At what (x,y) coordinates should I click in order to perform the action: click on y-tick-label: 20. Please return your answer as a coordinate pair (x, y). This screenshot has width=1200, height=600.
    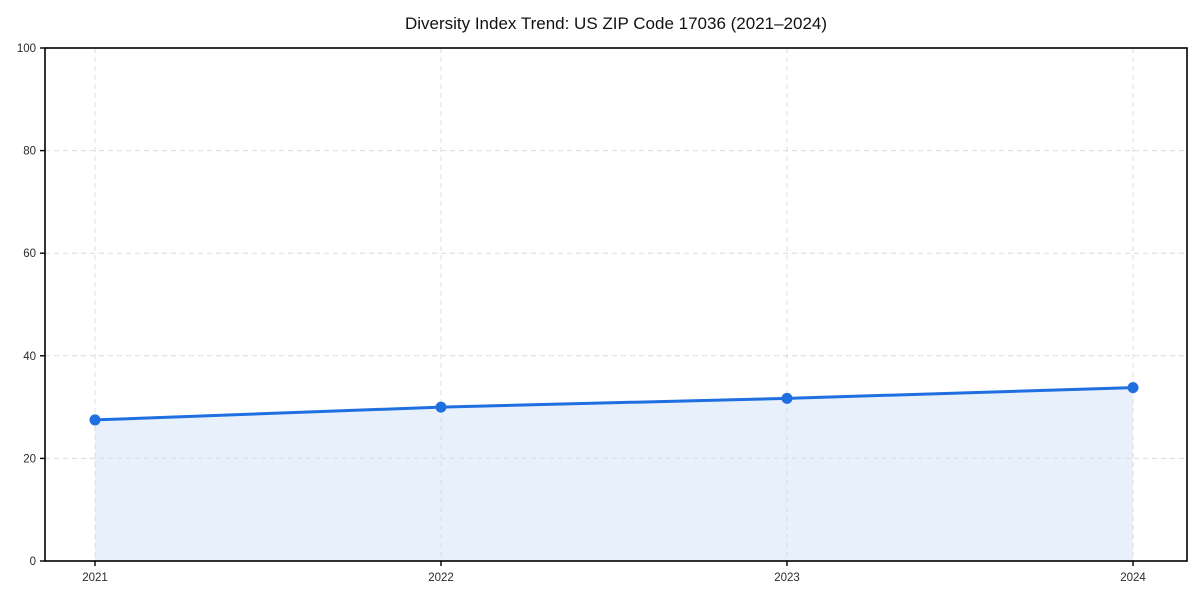
    Looking at the image, I should click on (29, 459).